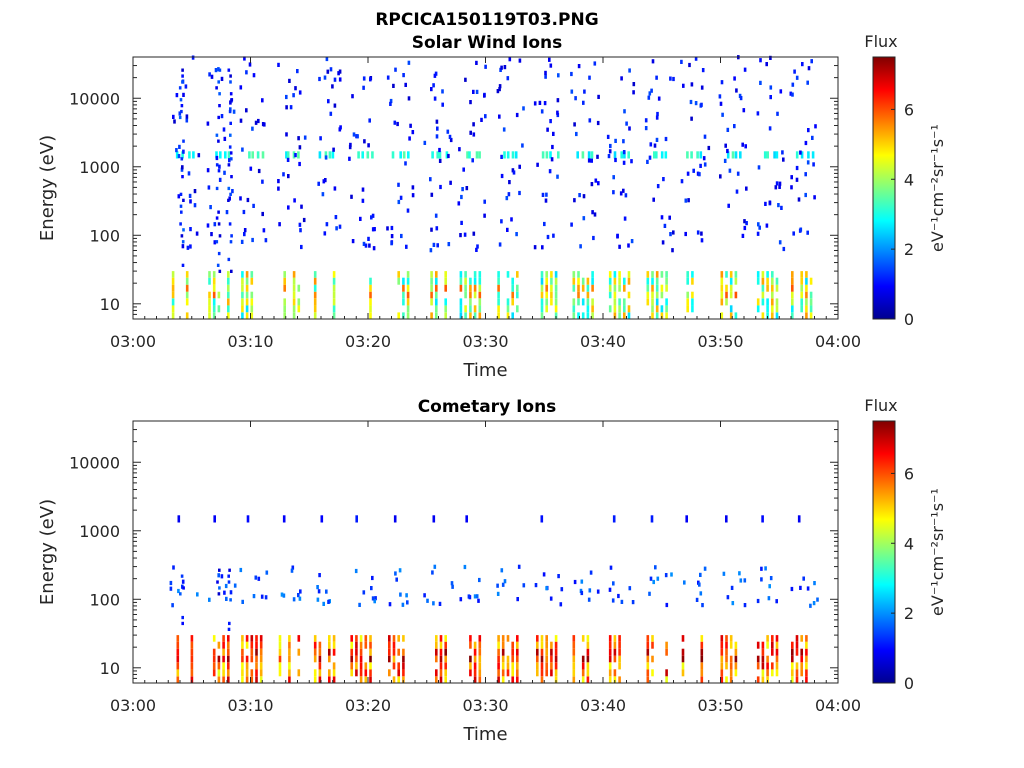 The width and height of the screenshot is (1024, 768). What do you see at coordinates (250, 705) in the screenshot?
I see `x-tick-label: 03:10` at bounding box center [250, 705].